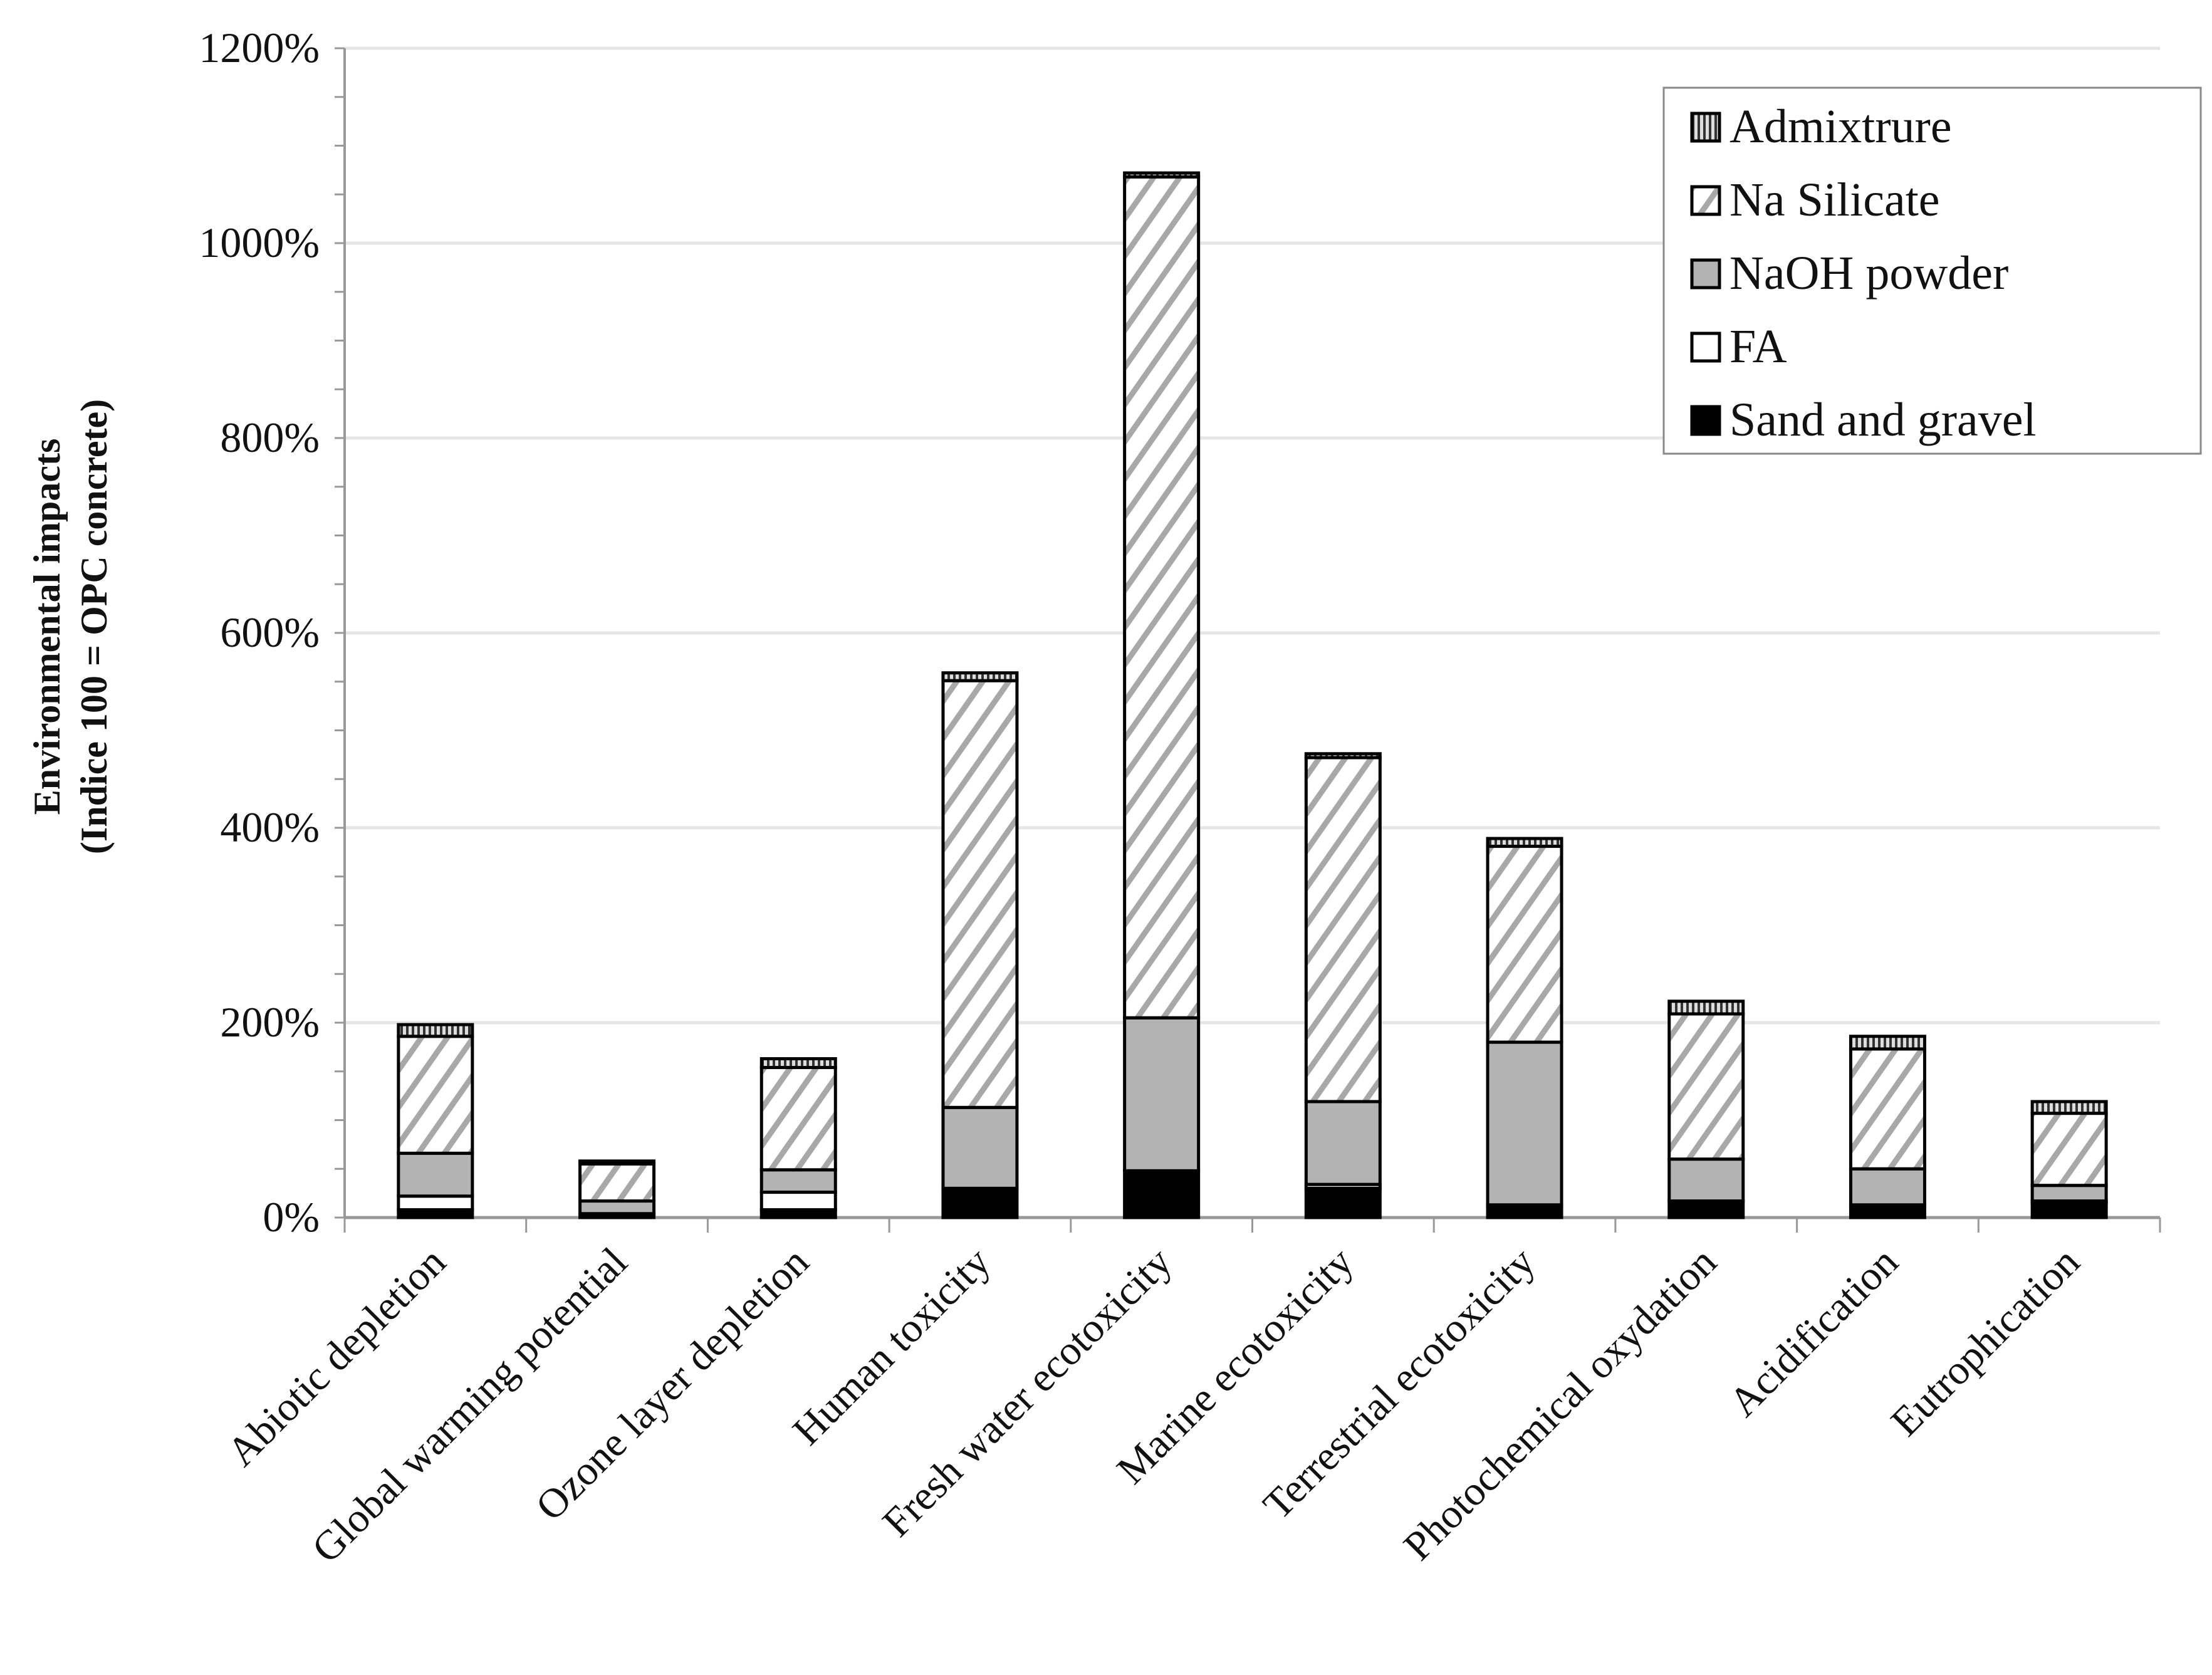 The width and height of the screenshot is (2212, 1675). Describe the element at coordinates (1883, 420) in the screenshot. I see `legend-label: Sand and gravel` at that location.